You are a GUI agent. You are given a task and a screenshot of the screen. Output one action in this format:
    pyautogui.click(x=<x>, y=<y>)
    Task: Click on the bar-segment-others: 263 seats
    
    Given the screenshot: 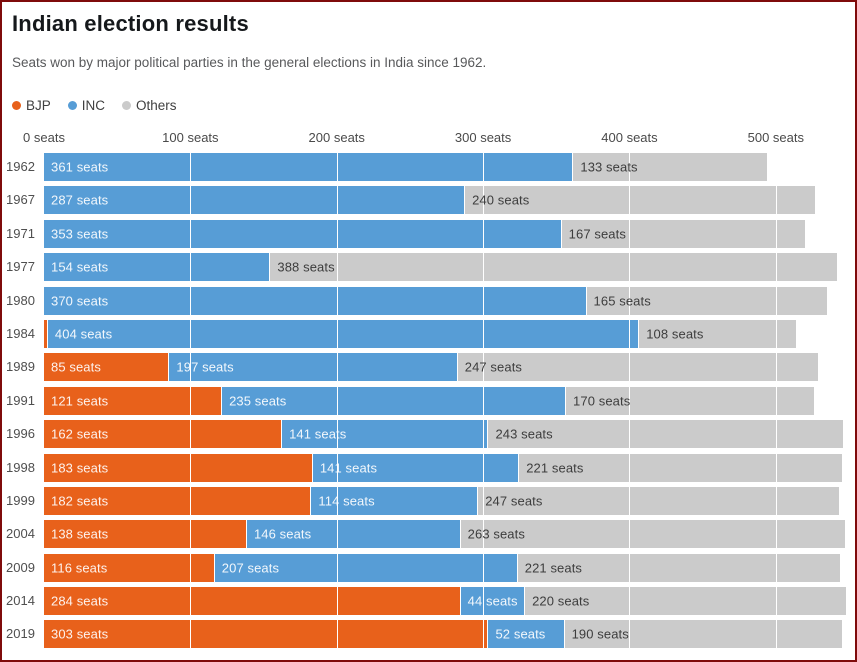 What is the action you would take?
    pyautogui.click(x=652, y=534)
    